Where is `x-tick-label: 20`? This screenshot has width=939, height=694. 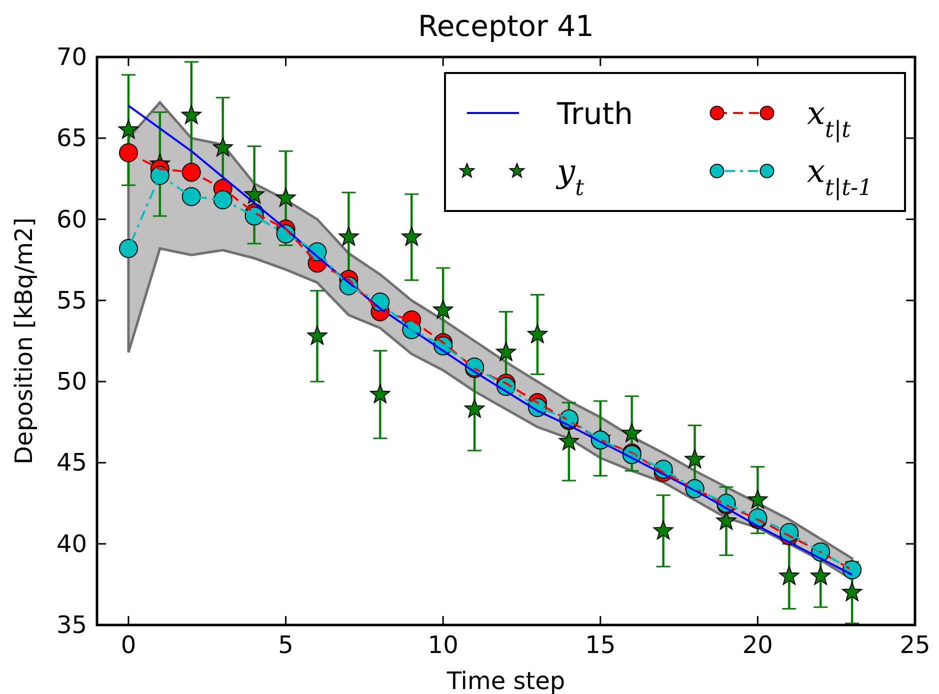
x-tick-label: 20 is located at coordinates (757, 645).